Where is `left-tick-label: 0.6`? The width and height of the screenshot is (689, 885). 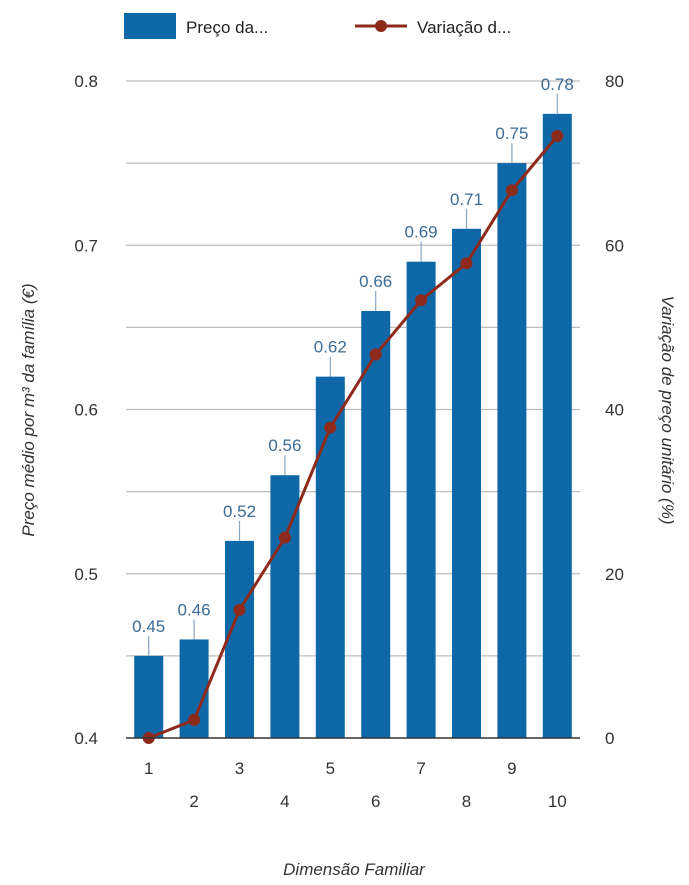
left-tick-label: 0.6 is located at coordinates (86, 410).